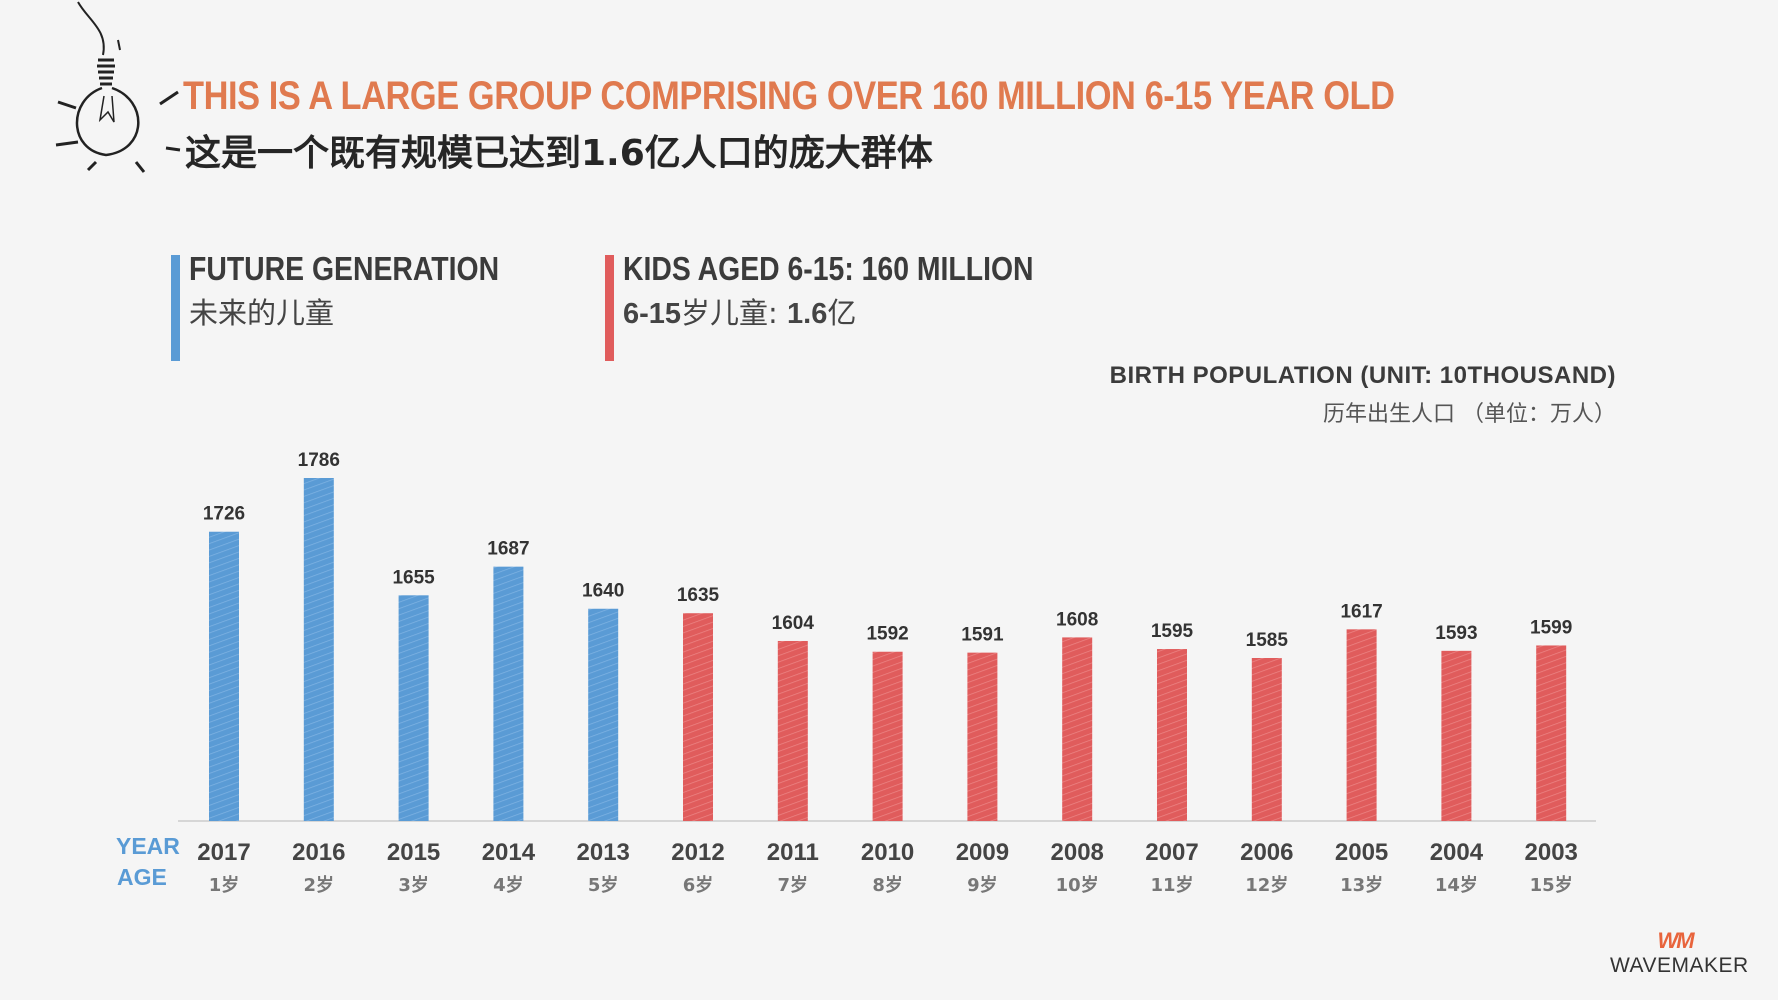  I want to click on legend-kids-subtitle: 6-15岁儿童: 1.6亿, so click(739, 311).